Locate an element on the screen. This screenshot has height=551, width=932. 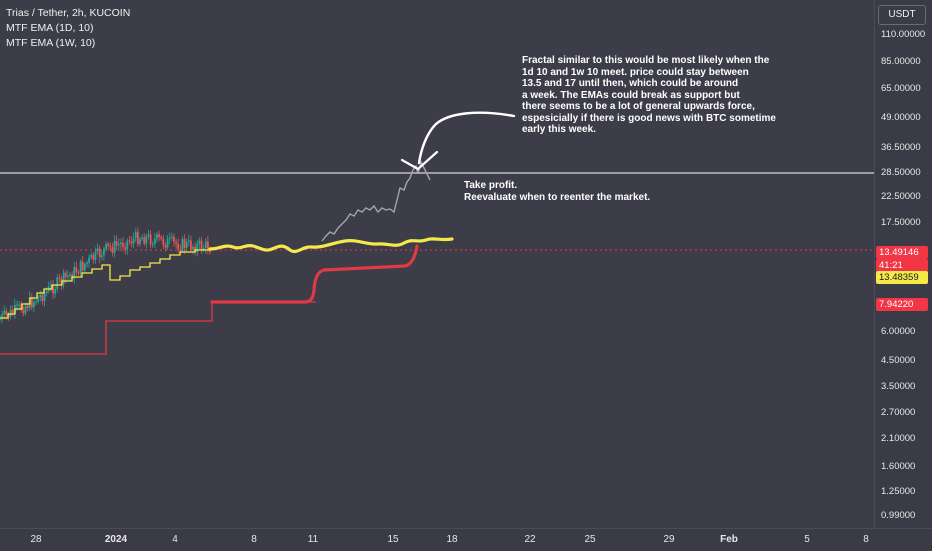
time-axis: 28 2024 4 8 11 15 18 22 25 29 Feb 5 8 is located at coordinates (466, 539).